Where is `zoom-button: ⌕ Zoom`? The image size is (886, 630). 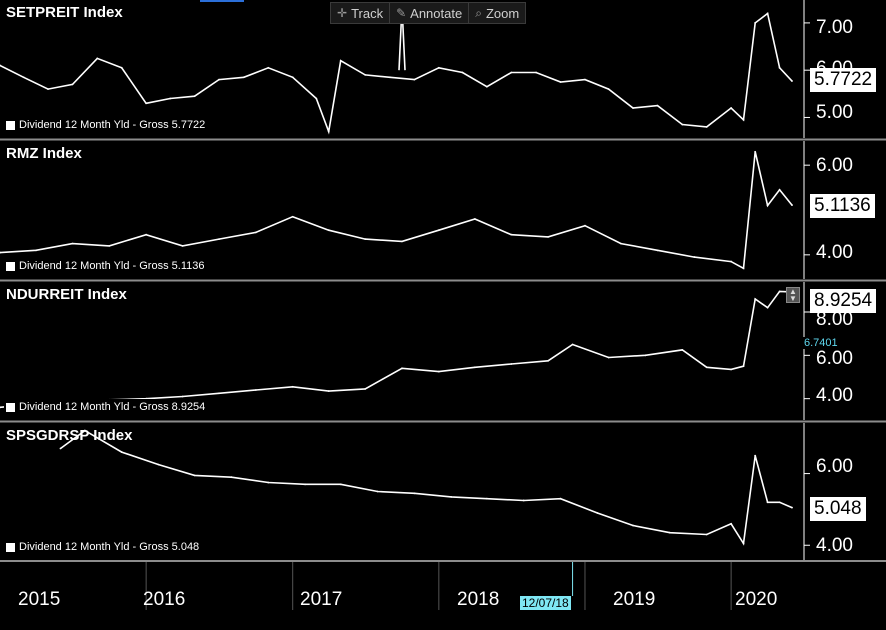
zoom-button: ⌕ Zoom is located at coordinates (497, 13).